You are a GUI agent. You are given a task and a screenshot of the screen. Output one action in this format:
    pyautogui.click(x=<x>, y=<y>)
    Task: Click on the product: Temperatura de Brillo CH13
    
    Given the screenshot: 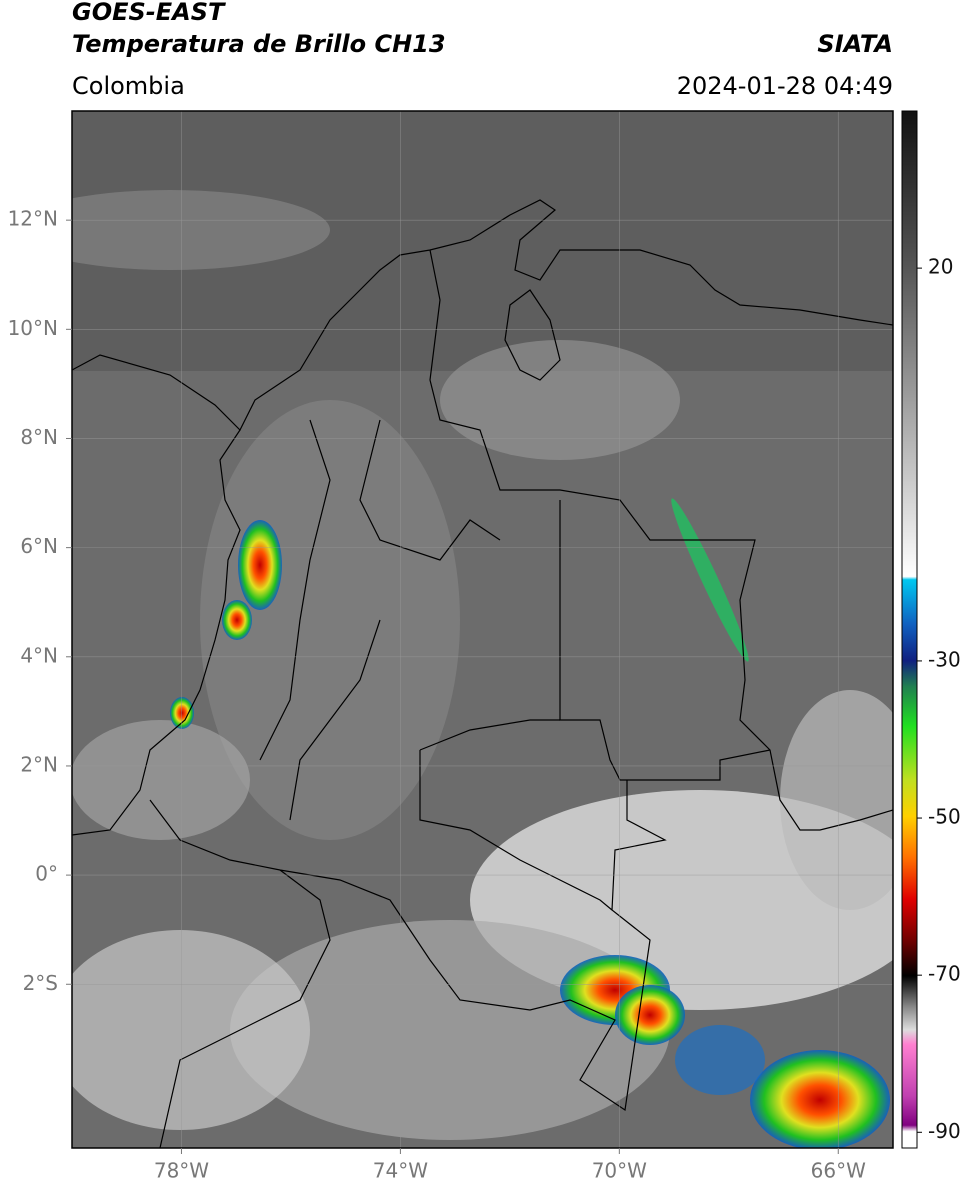 What is the action you would take?
    pyautogui.click(x=259, y=44)
    